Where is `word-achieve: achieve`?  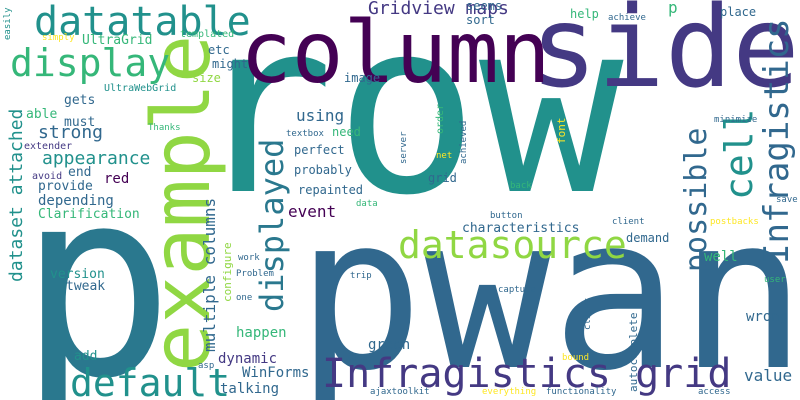 word-achieve: achieve is located at coordinates (627, 18).